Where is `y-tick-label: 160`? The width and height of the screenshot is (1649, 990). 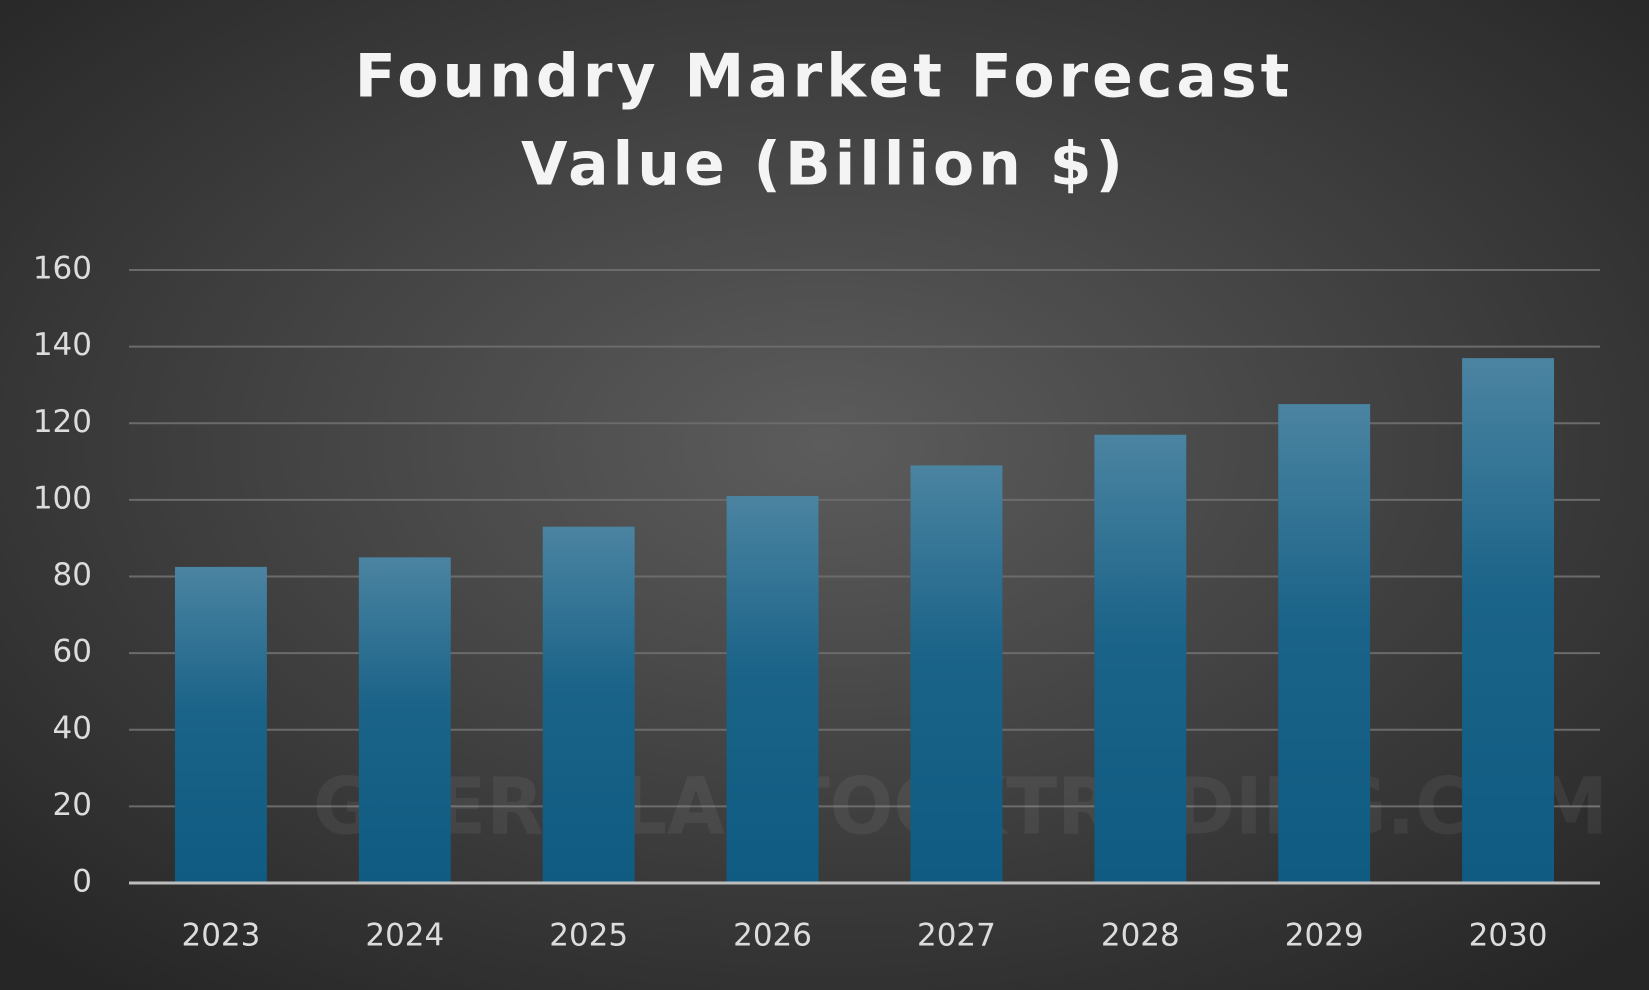
y-tick-label: 160 is located at coordinates (62, 269).